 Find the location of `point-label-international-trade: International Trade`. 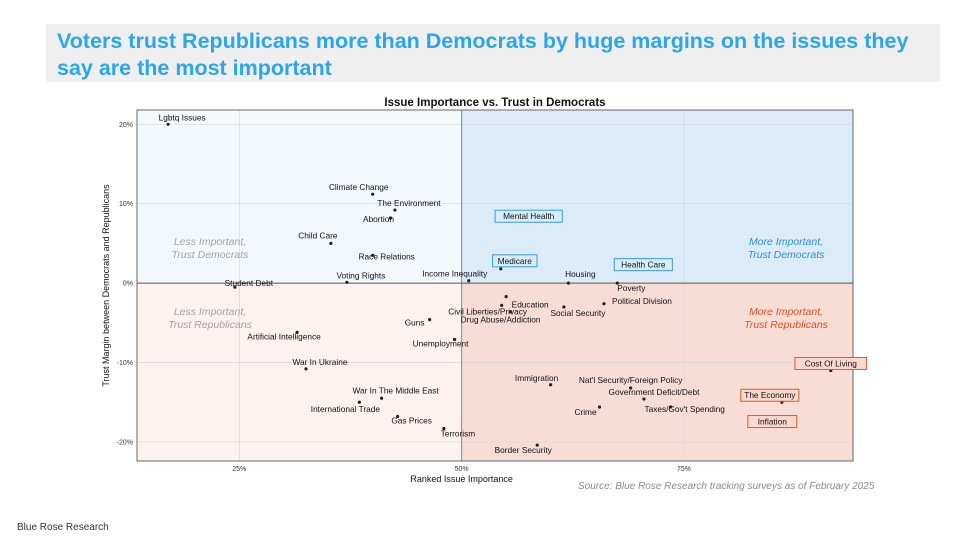

point-label-international-trade: International Trade is located at coordinates (346, 409).